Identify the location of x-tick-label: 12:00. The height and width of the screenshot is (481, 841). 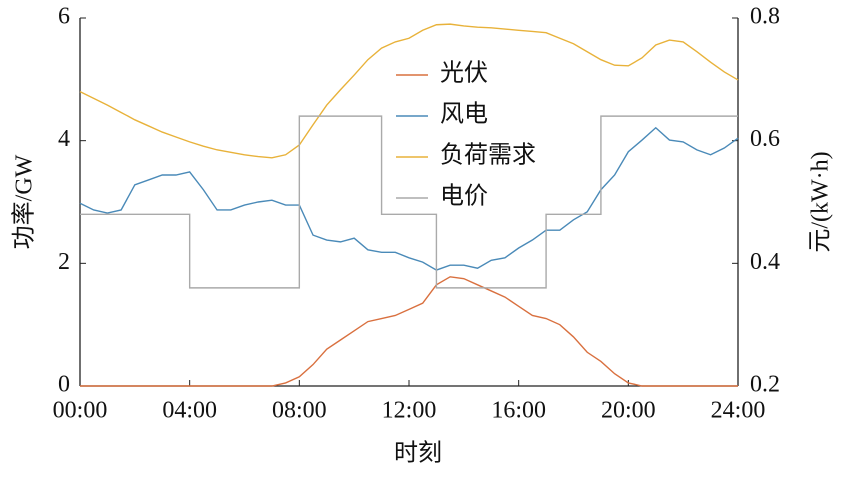
(409, 411).